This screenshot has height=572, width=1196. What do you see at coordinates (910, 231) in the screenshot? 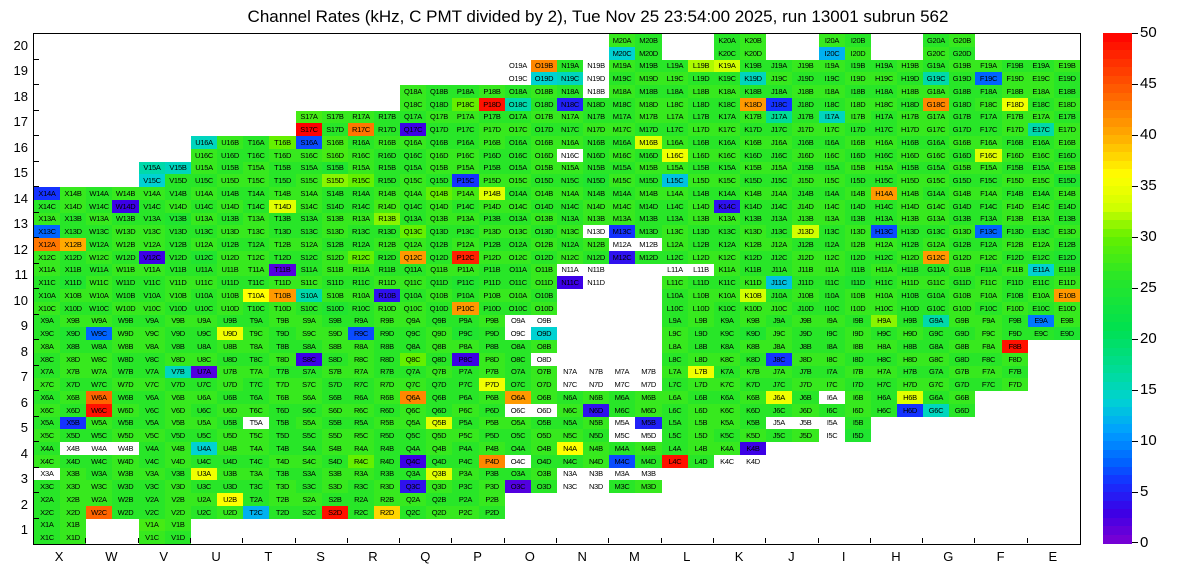
I see `cell-H13D: H13D` at bounding box center [910, 231].